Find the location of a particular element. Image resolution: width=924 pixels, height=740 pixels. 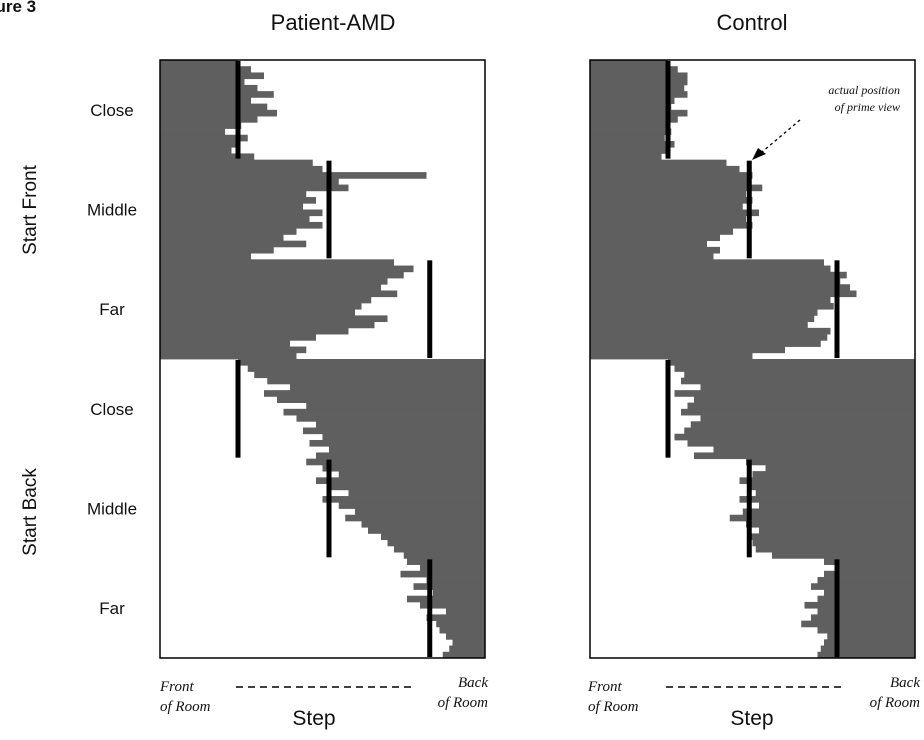

x-axis-annotation: Front of Room Back of Room Step is located at coordinates (323, 702).